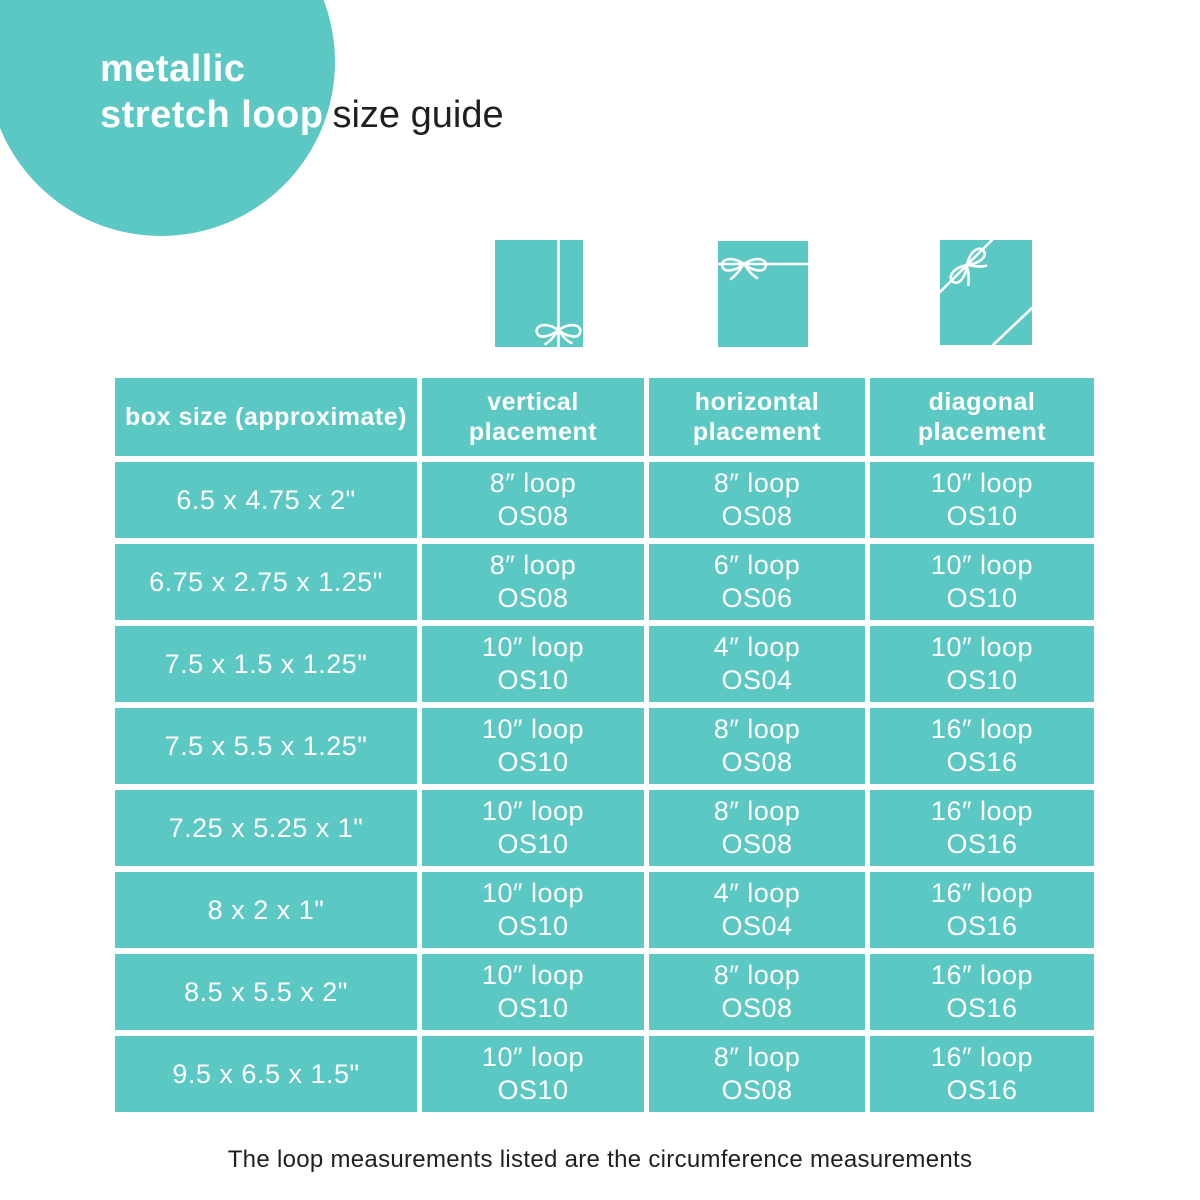 This screenshot has width=1200, height=1200. What do you see at coordinates (982, 402) in the screenshot?
I see `header-line: diagonal` at bounding box center [982, 402].